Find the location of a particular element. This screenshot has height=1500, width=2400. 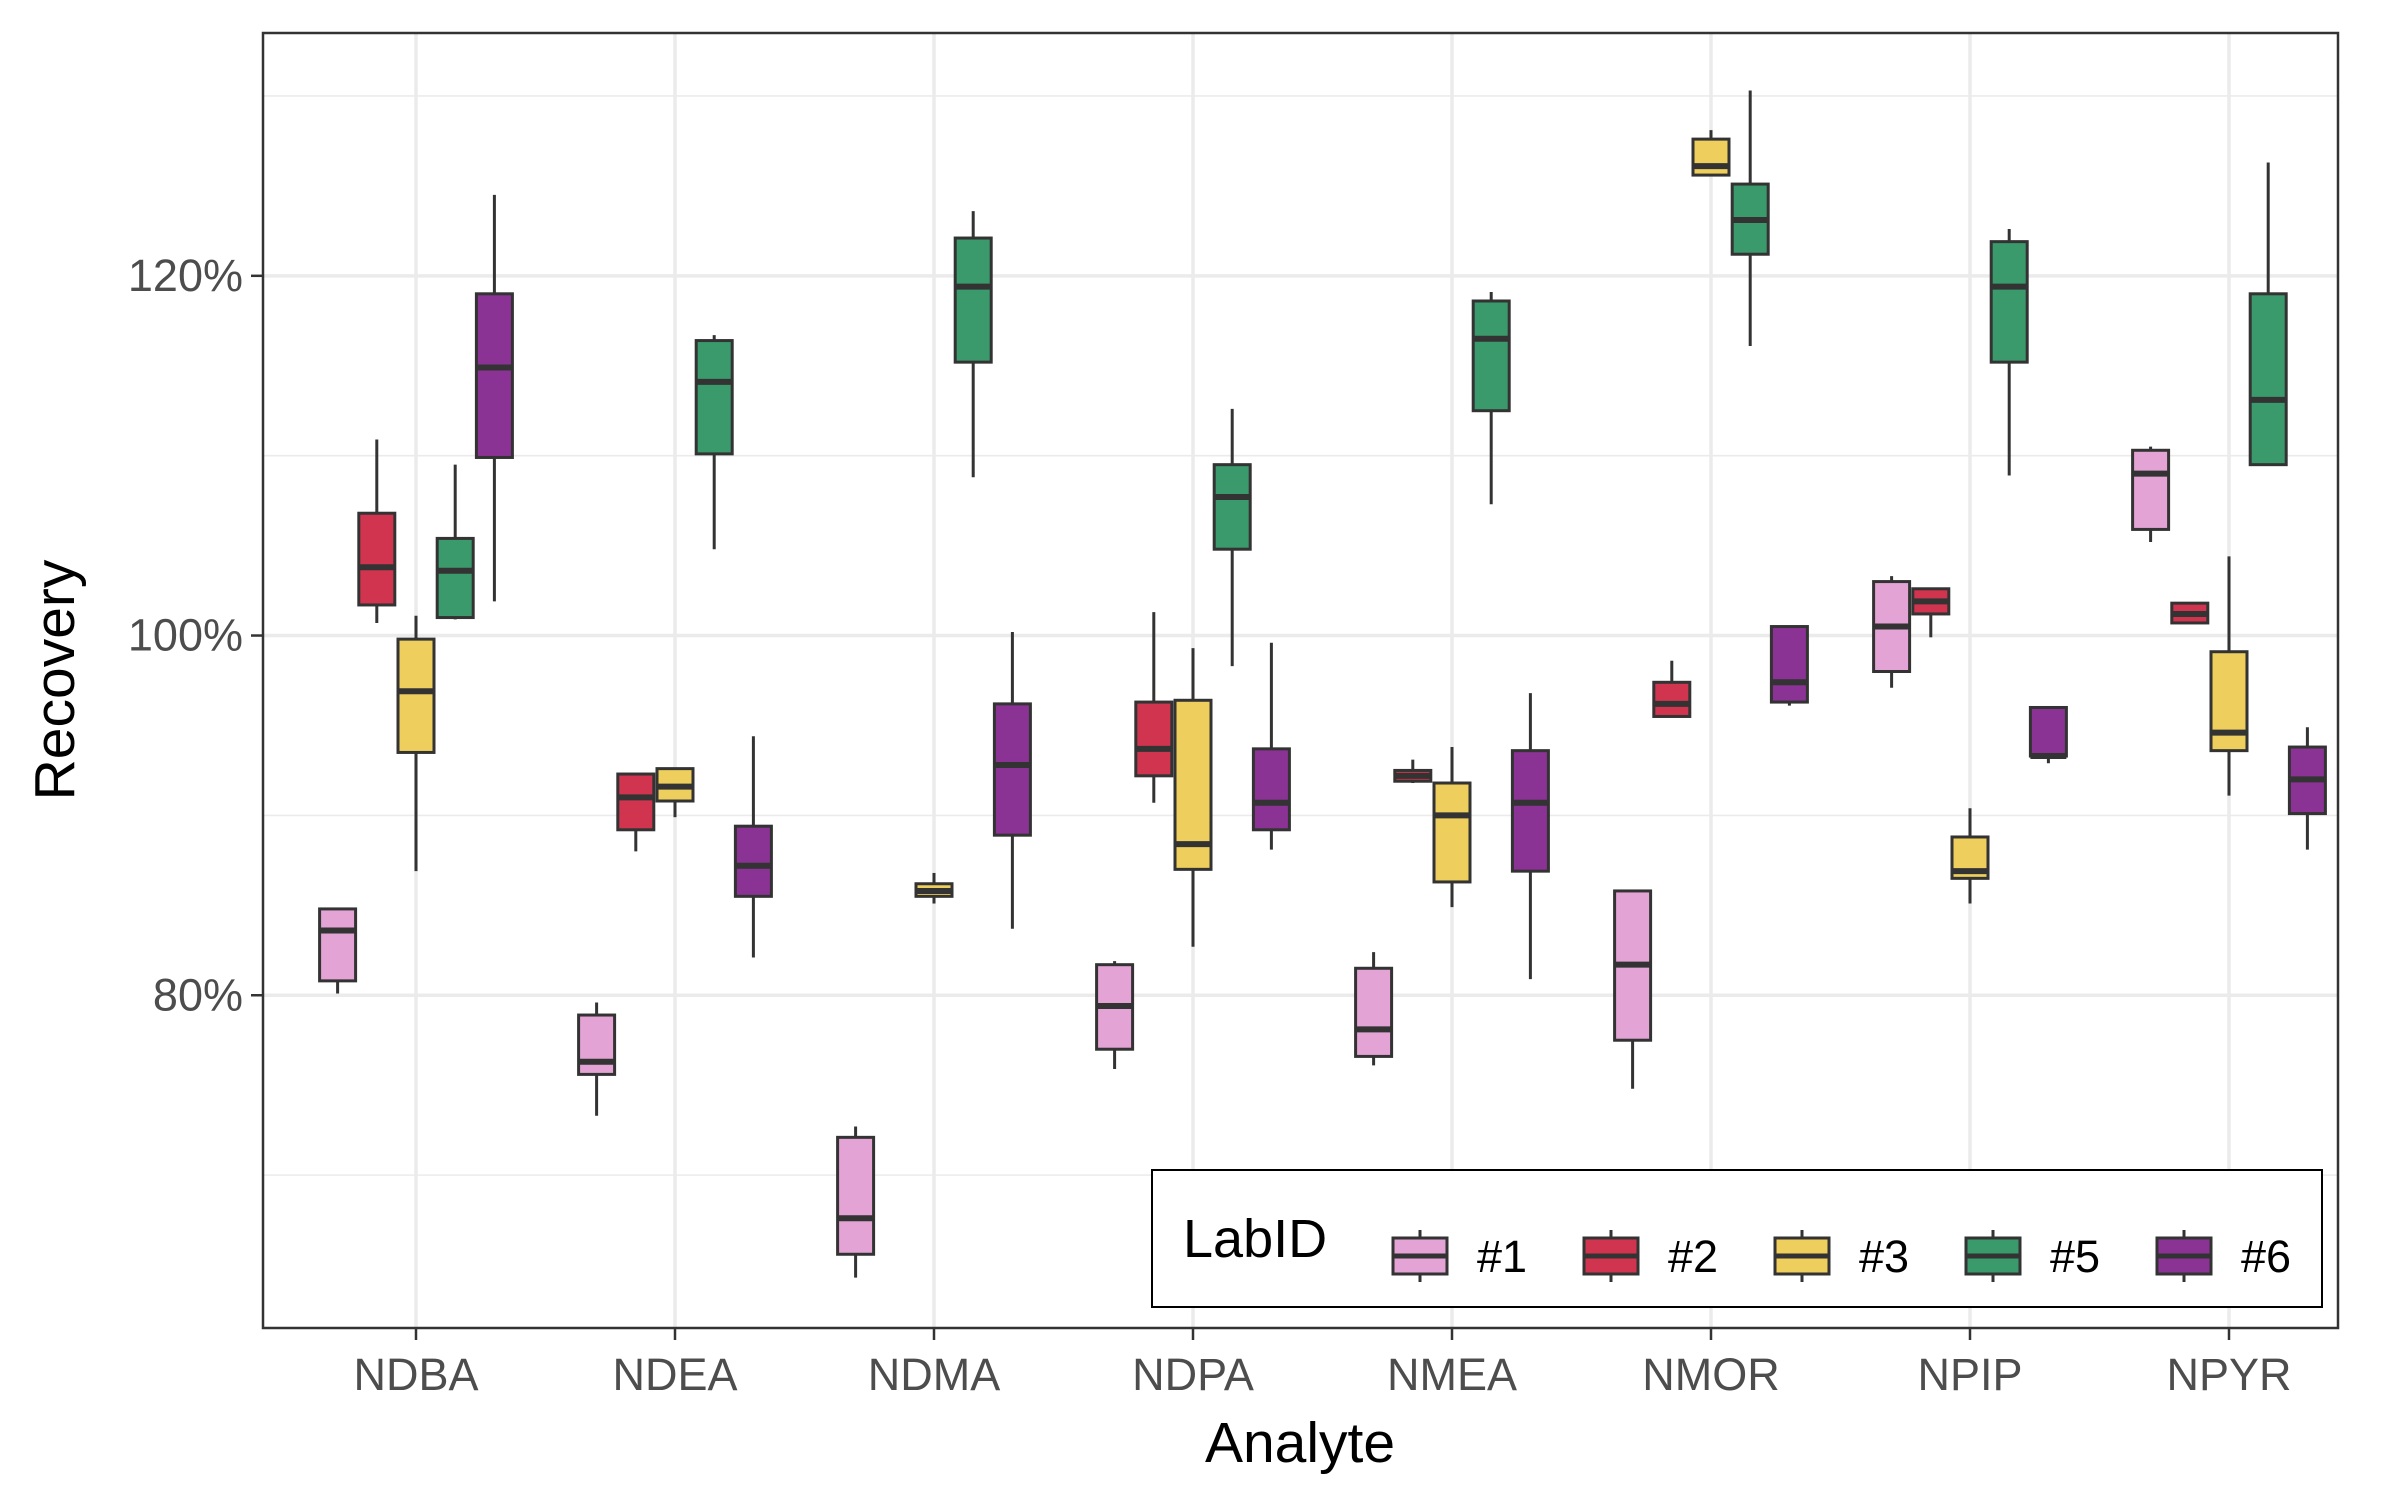

boxplot-nmea-lab5 is located at coordinates (1491, 398).